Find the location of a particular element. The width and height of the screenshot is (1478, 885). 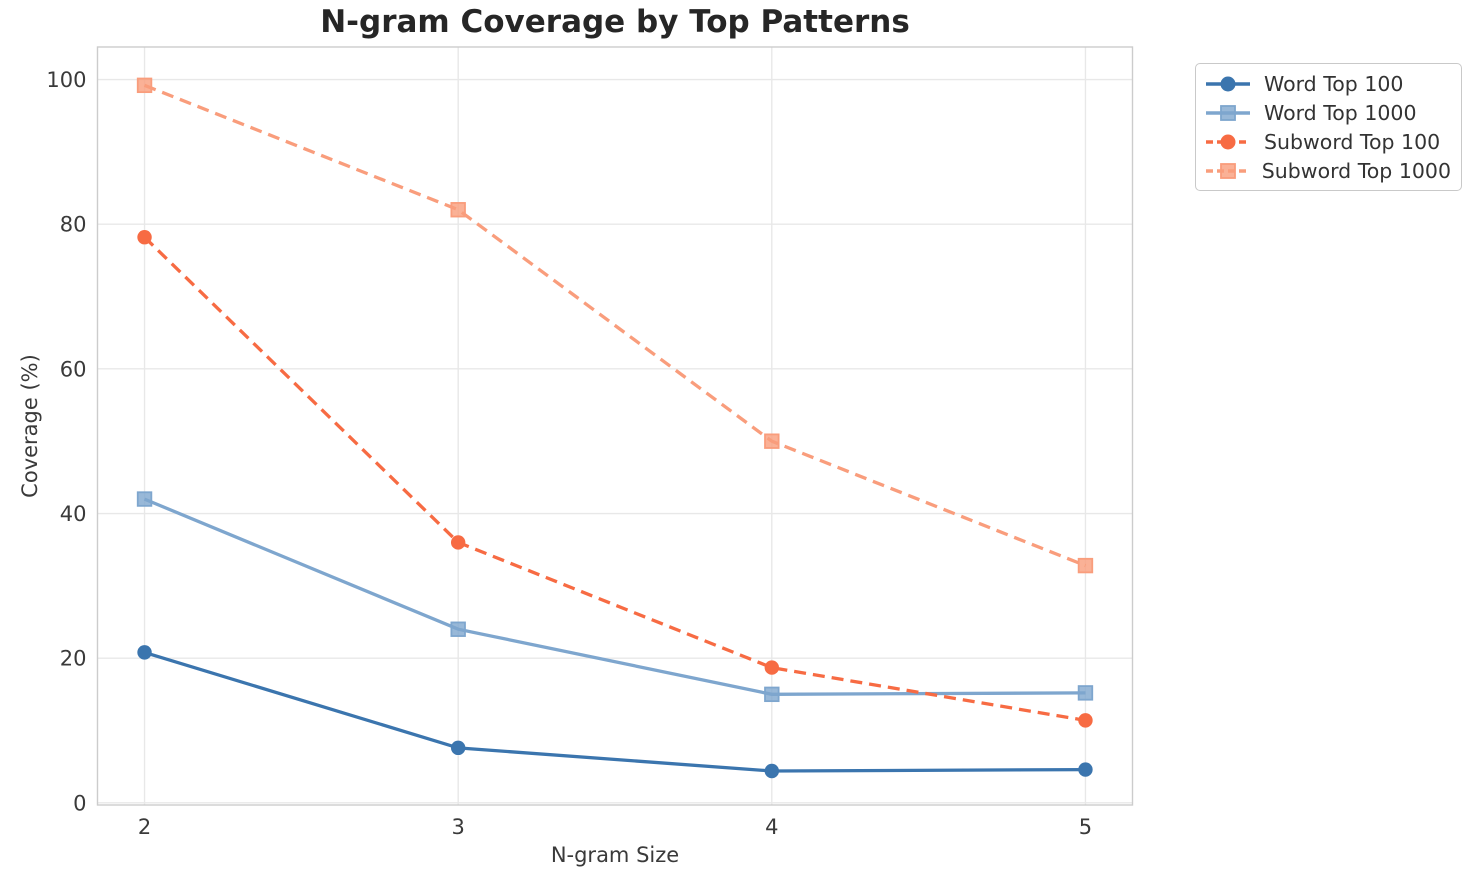

legend-item: Word Top 100 is located at coordinates (1328, 83).